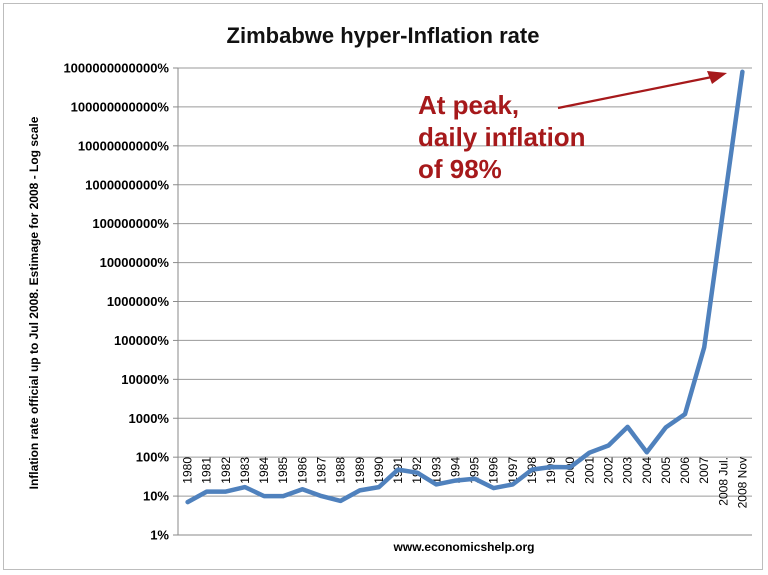  I want to click on x-tick-label: 1985, so click(283, 470).